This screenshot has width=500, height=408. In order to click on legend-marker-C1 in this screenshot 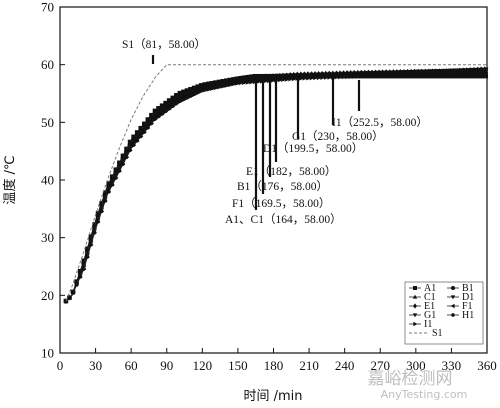, I will do `click(415, 296)`.